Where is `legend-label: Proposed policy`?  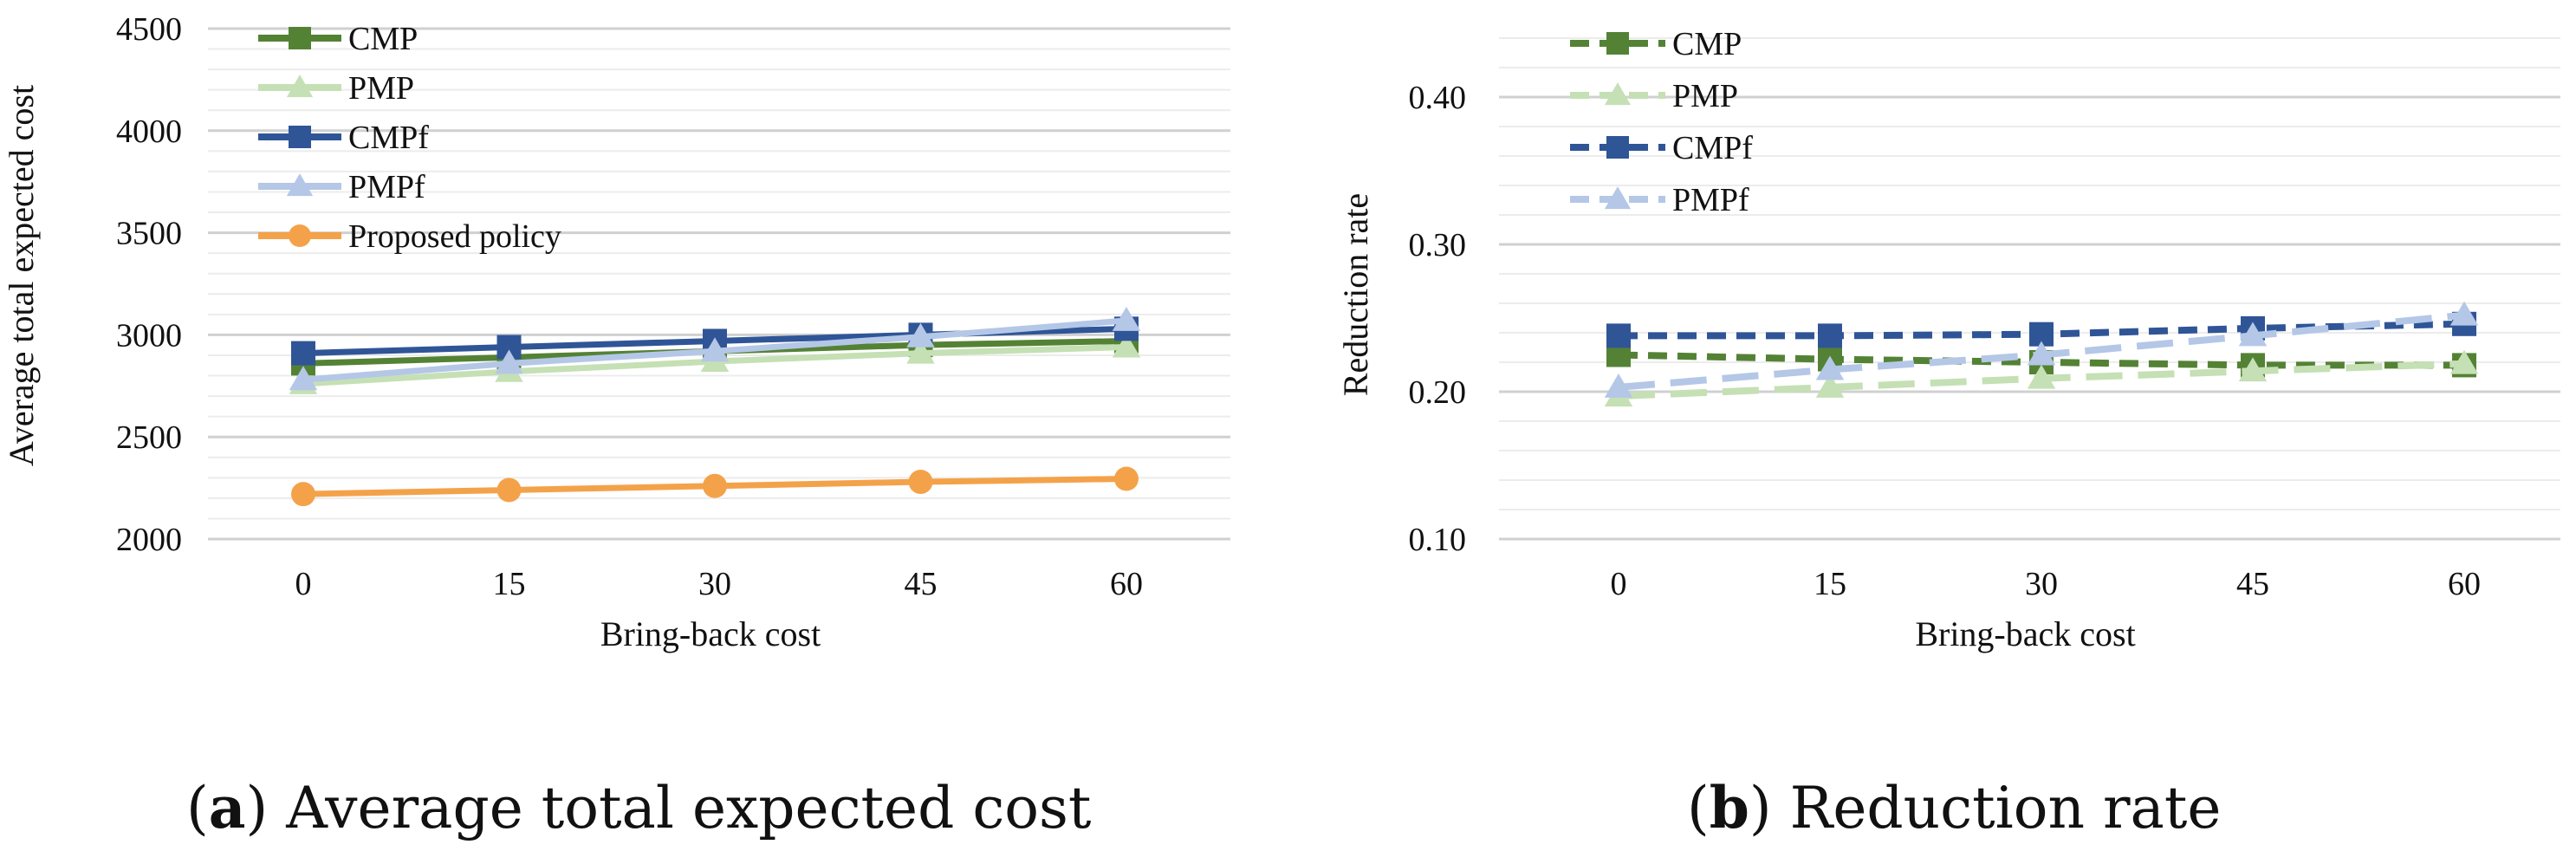
legend-label: Proposed policy is located at coordinates (455, 237).